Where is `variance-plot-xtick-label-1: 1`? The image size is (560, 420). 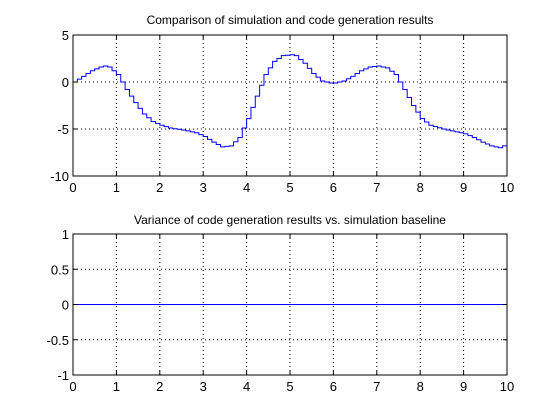
variance-plot-xtick-label-1: 1 is located at coordinates (116, 386).